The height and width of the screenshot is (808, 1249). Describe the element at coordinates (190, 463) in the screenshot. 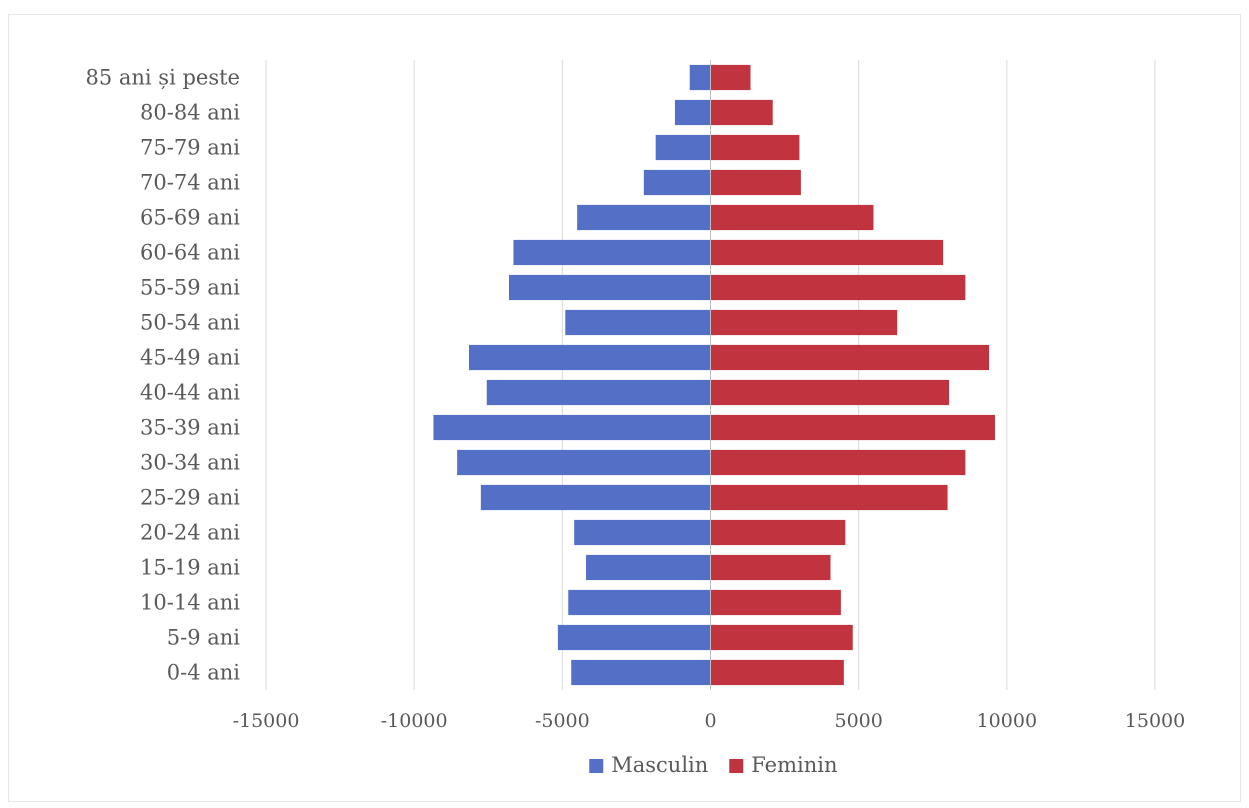

I see `category-label: 30-34 ani` at that location.